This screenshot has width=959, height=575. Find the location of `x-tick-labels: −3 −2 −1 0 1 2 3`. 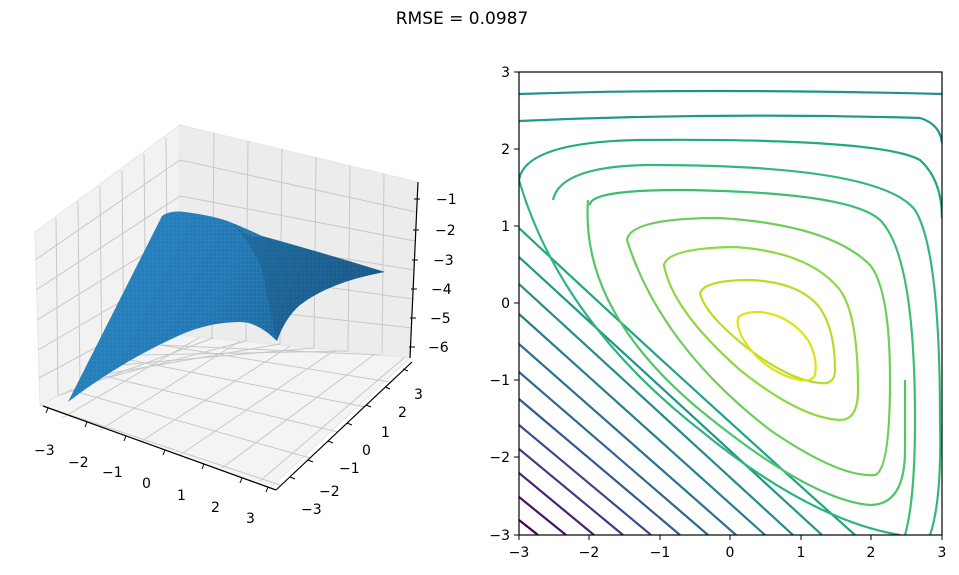

x-tick-labels: −3 −2 −1 0 1 2 3 is located at coordinates (144, 485).